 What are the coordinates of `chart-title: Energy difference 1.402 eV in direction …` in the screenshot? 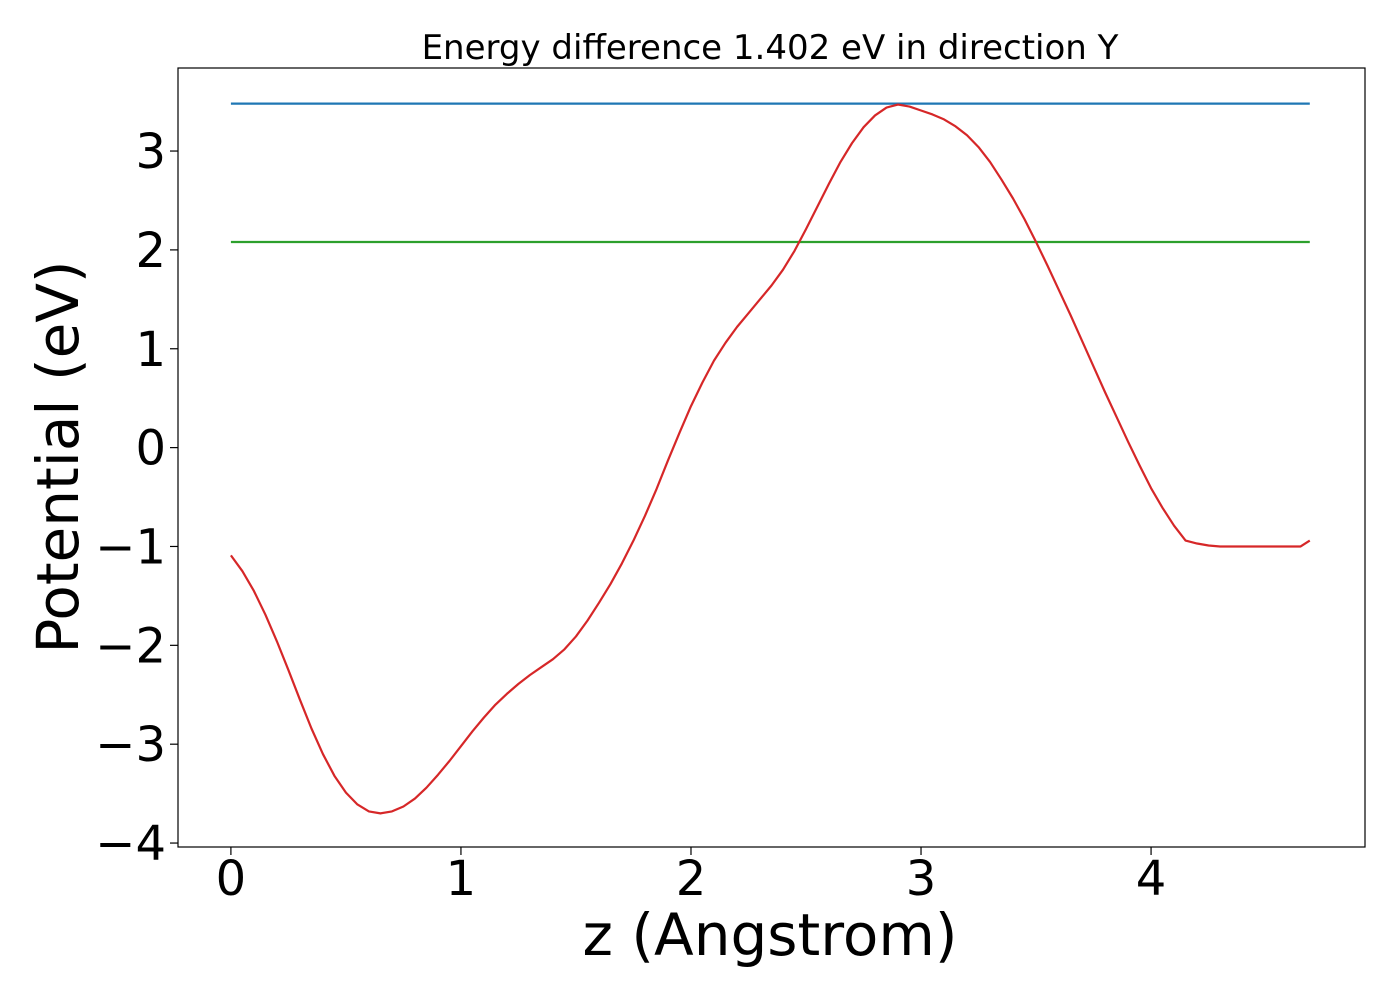 It's located at (770, 48).